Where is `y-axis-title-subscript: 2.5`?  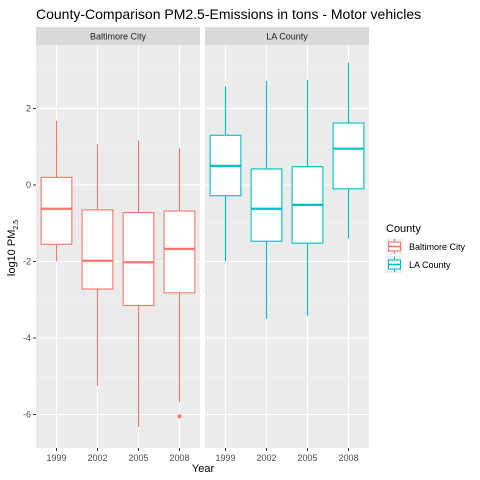 y-axis-title-subscript: 2.5 is located at coordinates (16, 225).